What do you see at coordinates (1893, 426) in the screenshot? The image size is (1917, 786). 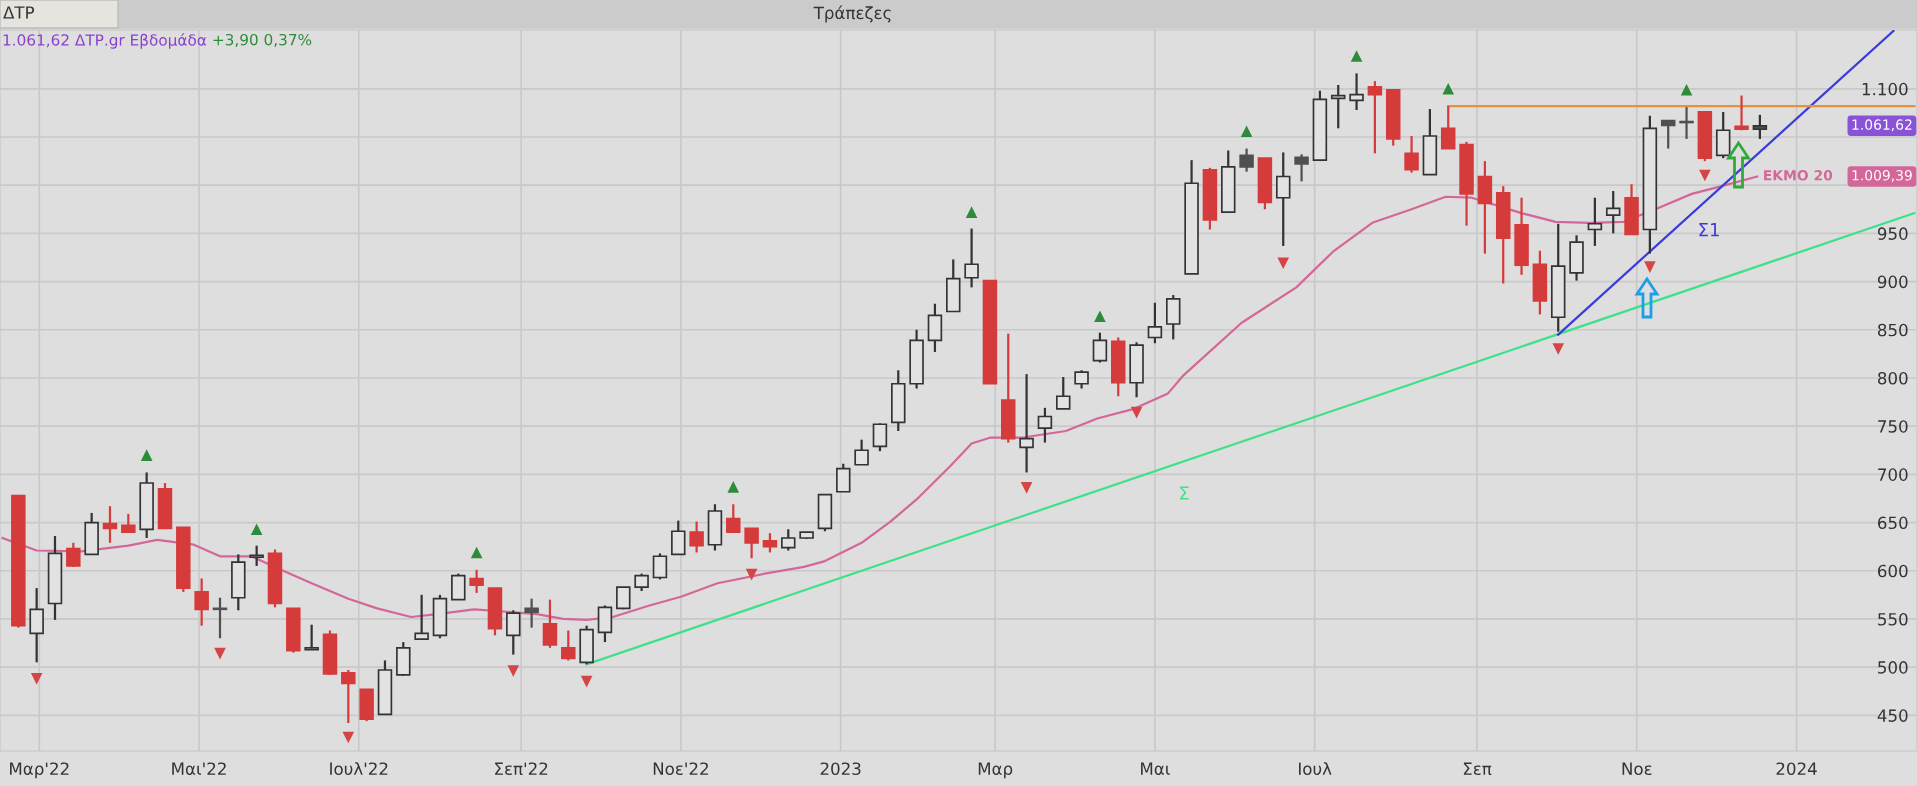 I see `y-tick-label: 750` at bounding box center [1893, 426].